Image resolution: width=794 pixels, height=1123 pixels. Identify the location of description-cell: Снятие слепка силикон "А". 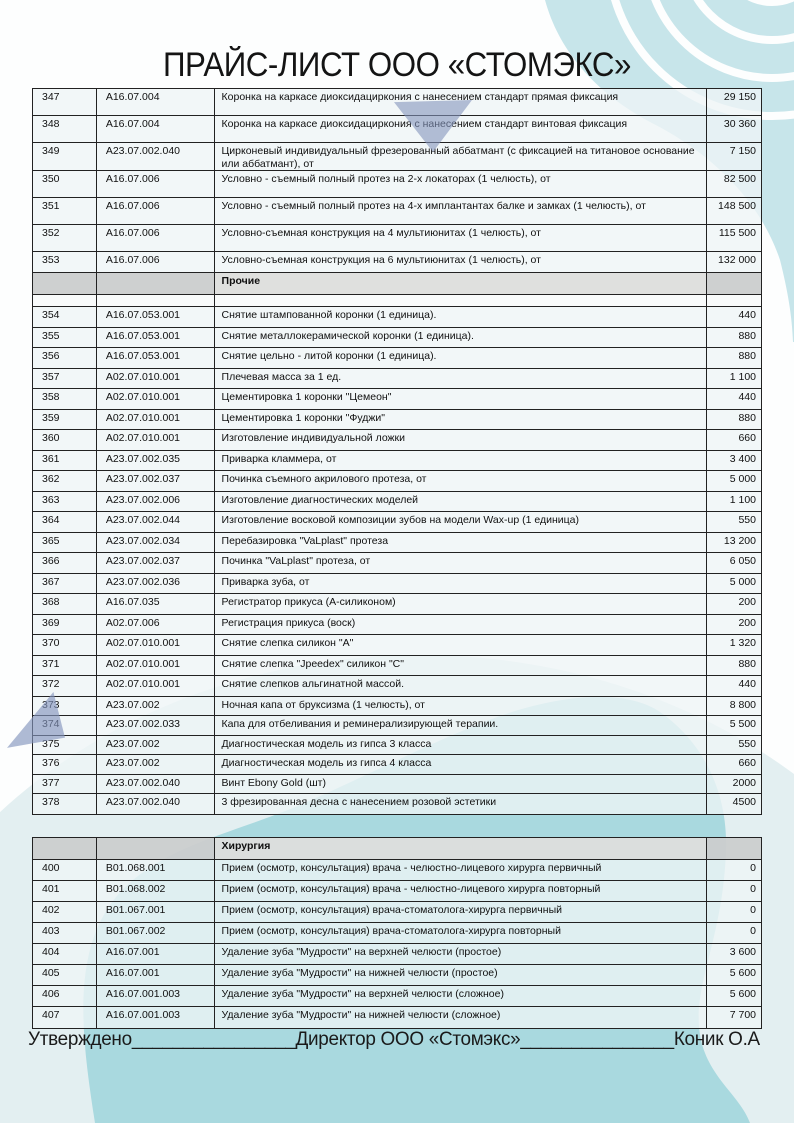
(461, 645).